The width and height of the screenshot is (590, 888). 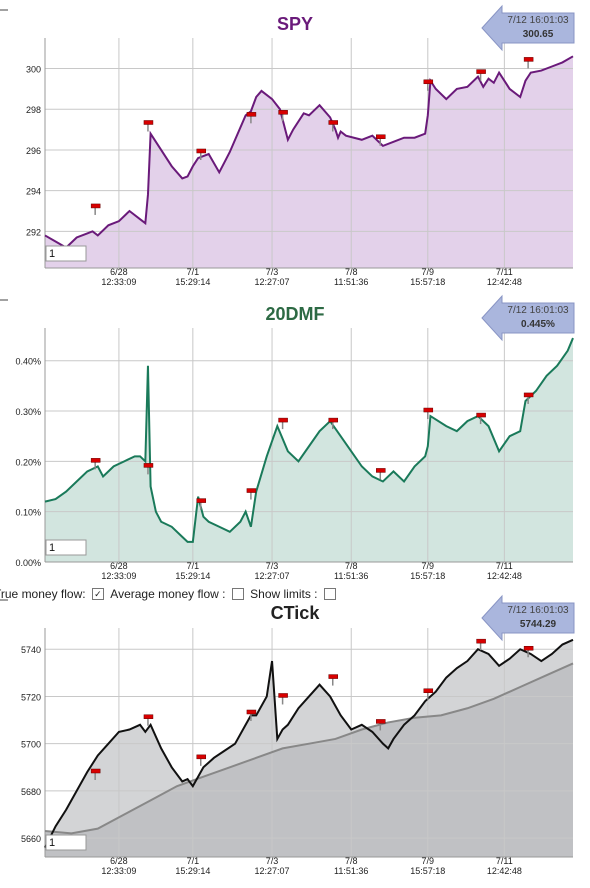 I want to click on chart-title: 20DMF, so click(x=294, y=314).